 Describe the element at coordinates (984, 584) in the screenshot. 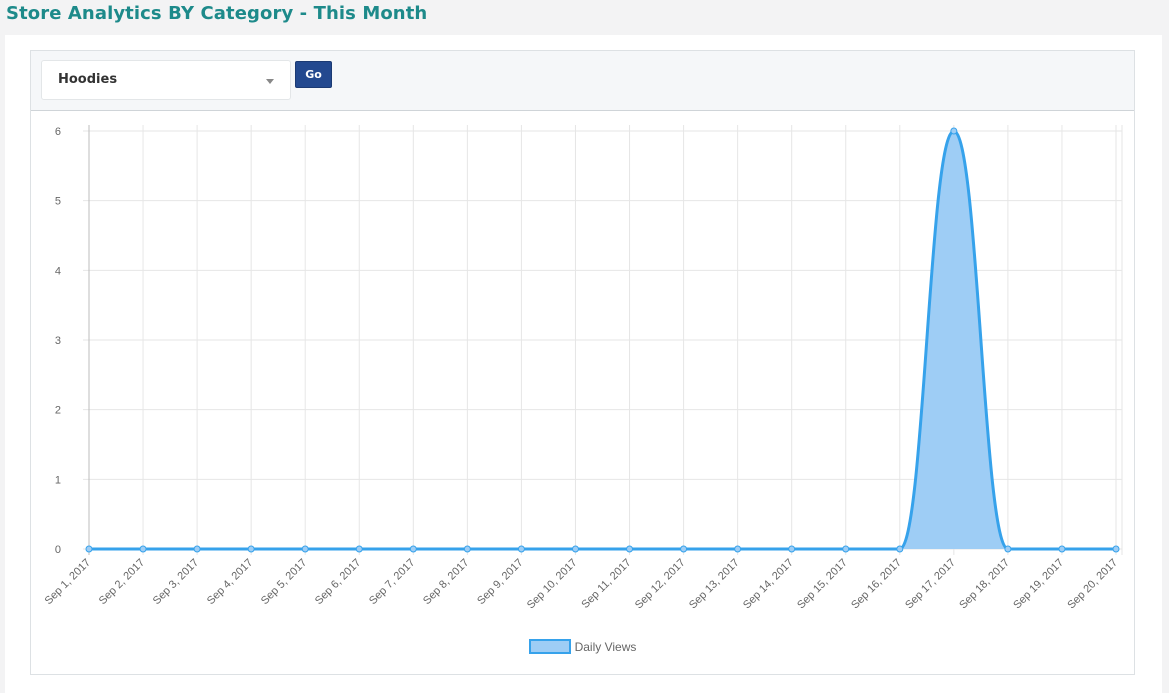

I see `x-tick-label: Sep 18, 2017` at that location.